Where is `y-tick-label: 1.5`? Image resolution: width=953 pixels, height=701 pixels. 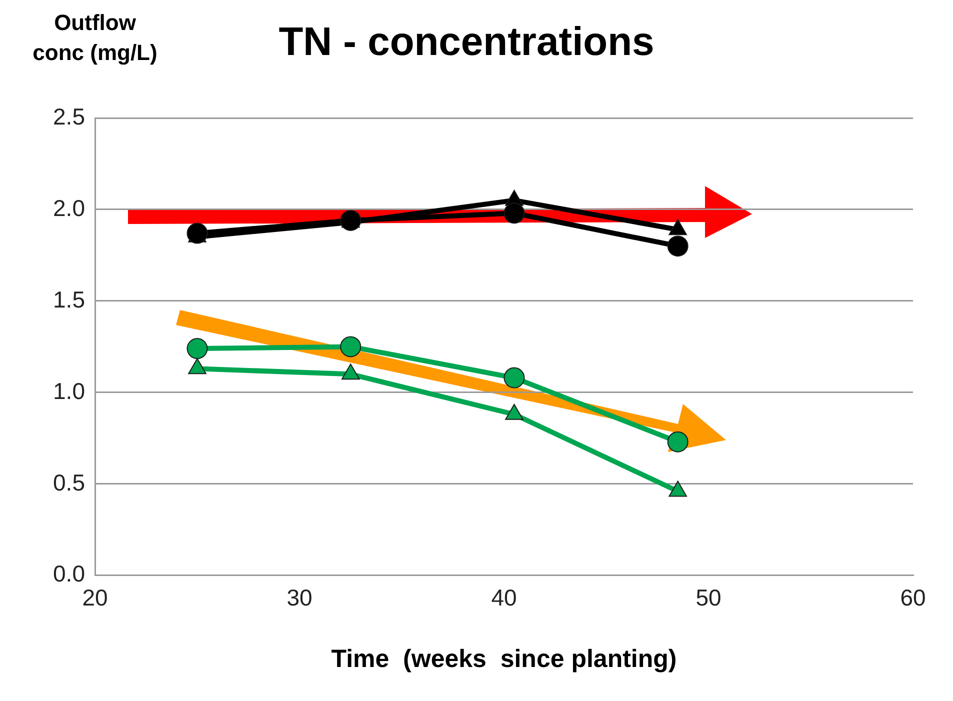
y-tick-label: 1.5 is located at coordinates (69, 299).